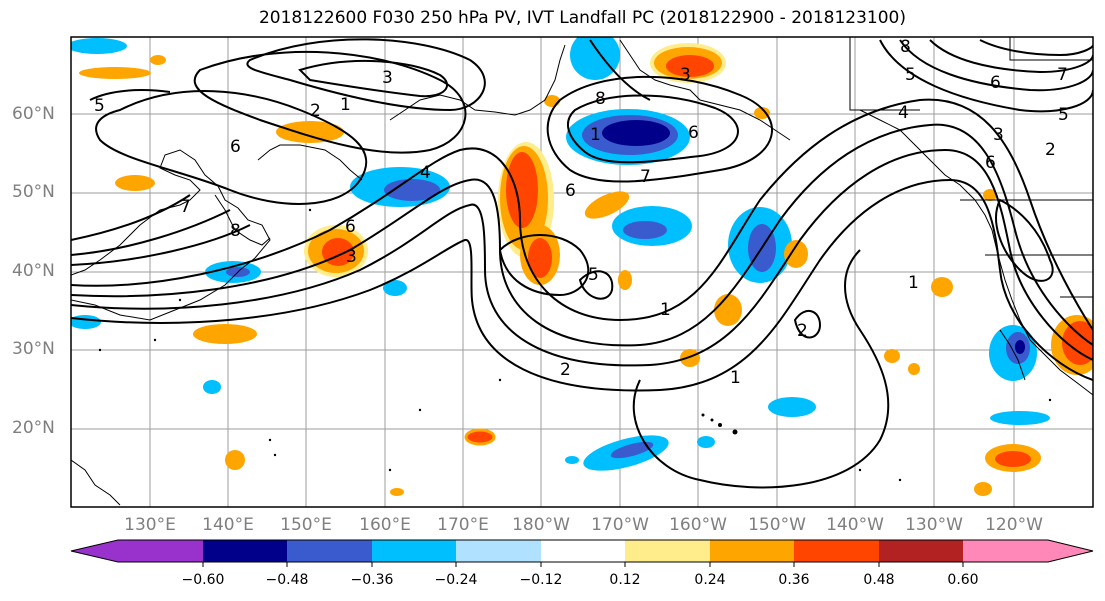 This screenshot has width=1105, height=601. Describe the element at coordinates (1014, 525) in the screenshot. I see `longitude-label: 120°W` at that location.